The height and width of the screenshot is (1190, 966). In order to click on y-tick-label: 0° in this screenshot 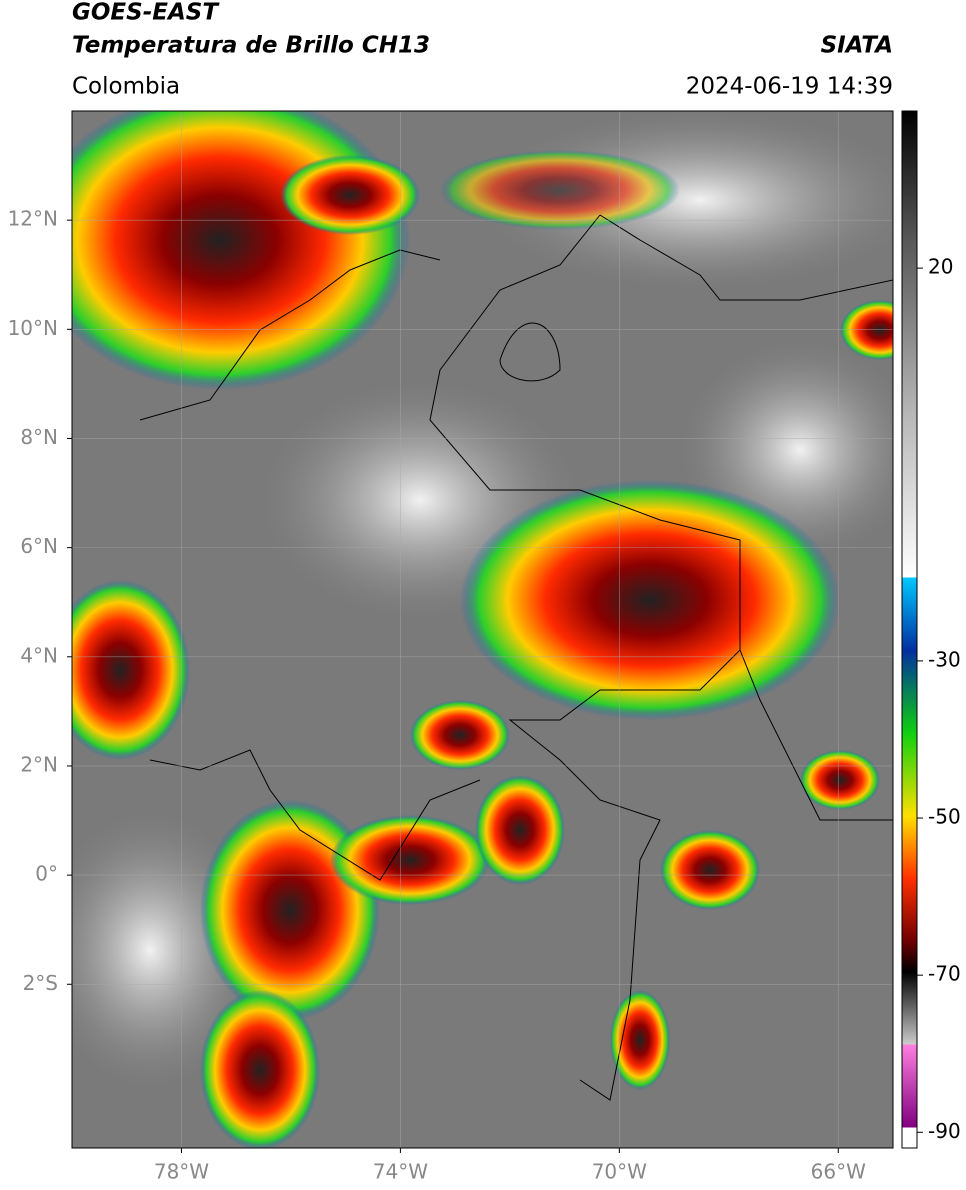, I will do `click(46, 874)`.